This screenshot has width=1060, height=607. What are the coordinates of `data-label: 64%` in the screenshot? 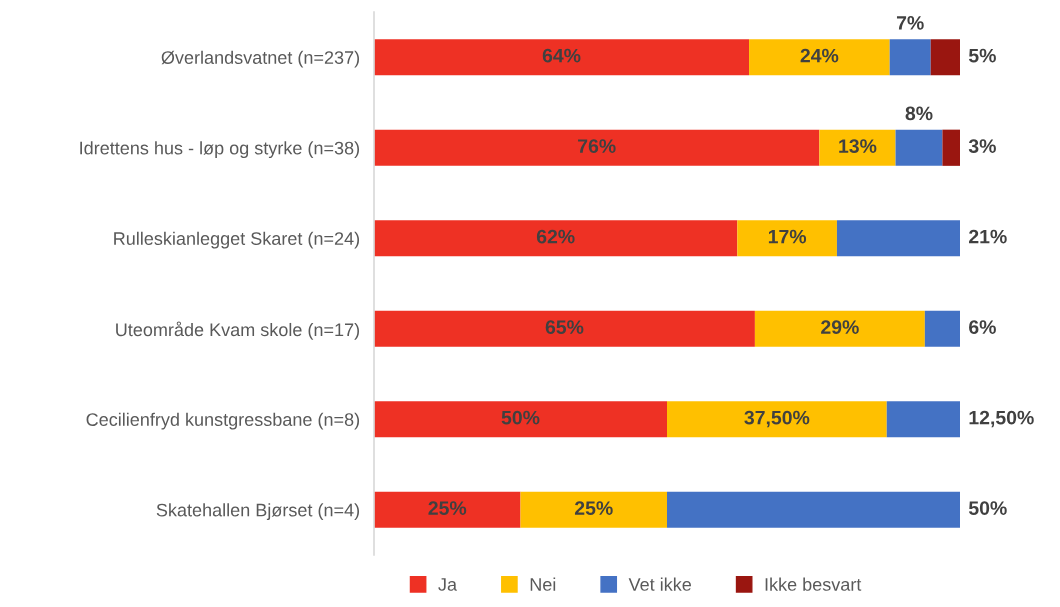 It's located at (561, 55).